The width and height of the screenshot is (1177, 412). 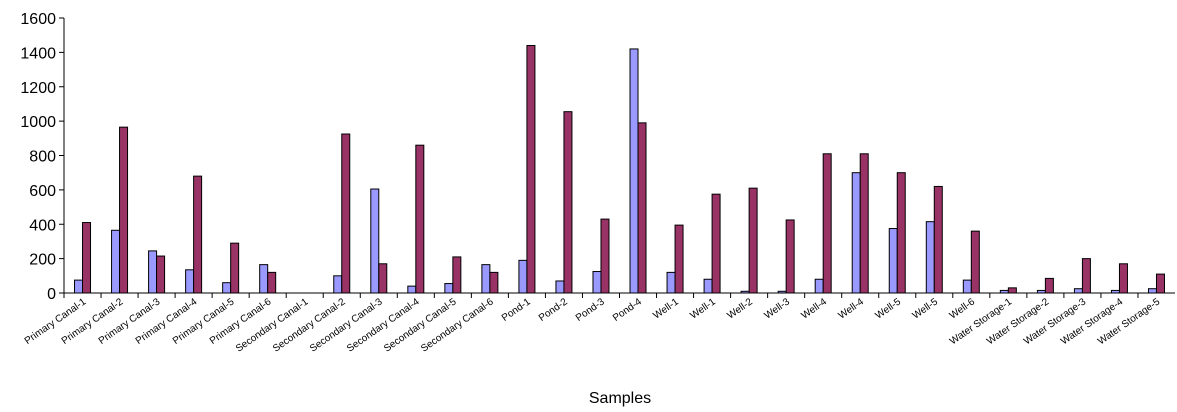 I want to click on x-tick-label: Well-2, so click(x=740, y=308).